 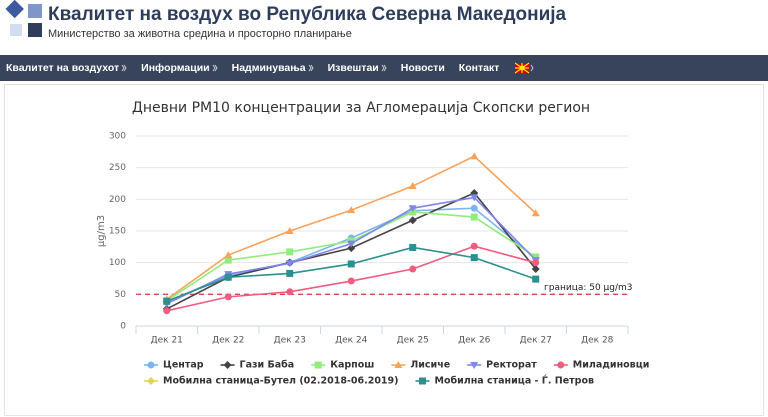 I want to click on nav-item: Квалитет на воздухот, so click(x=66, y=68).